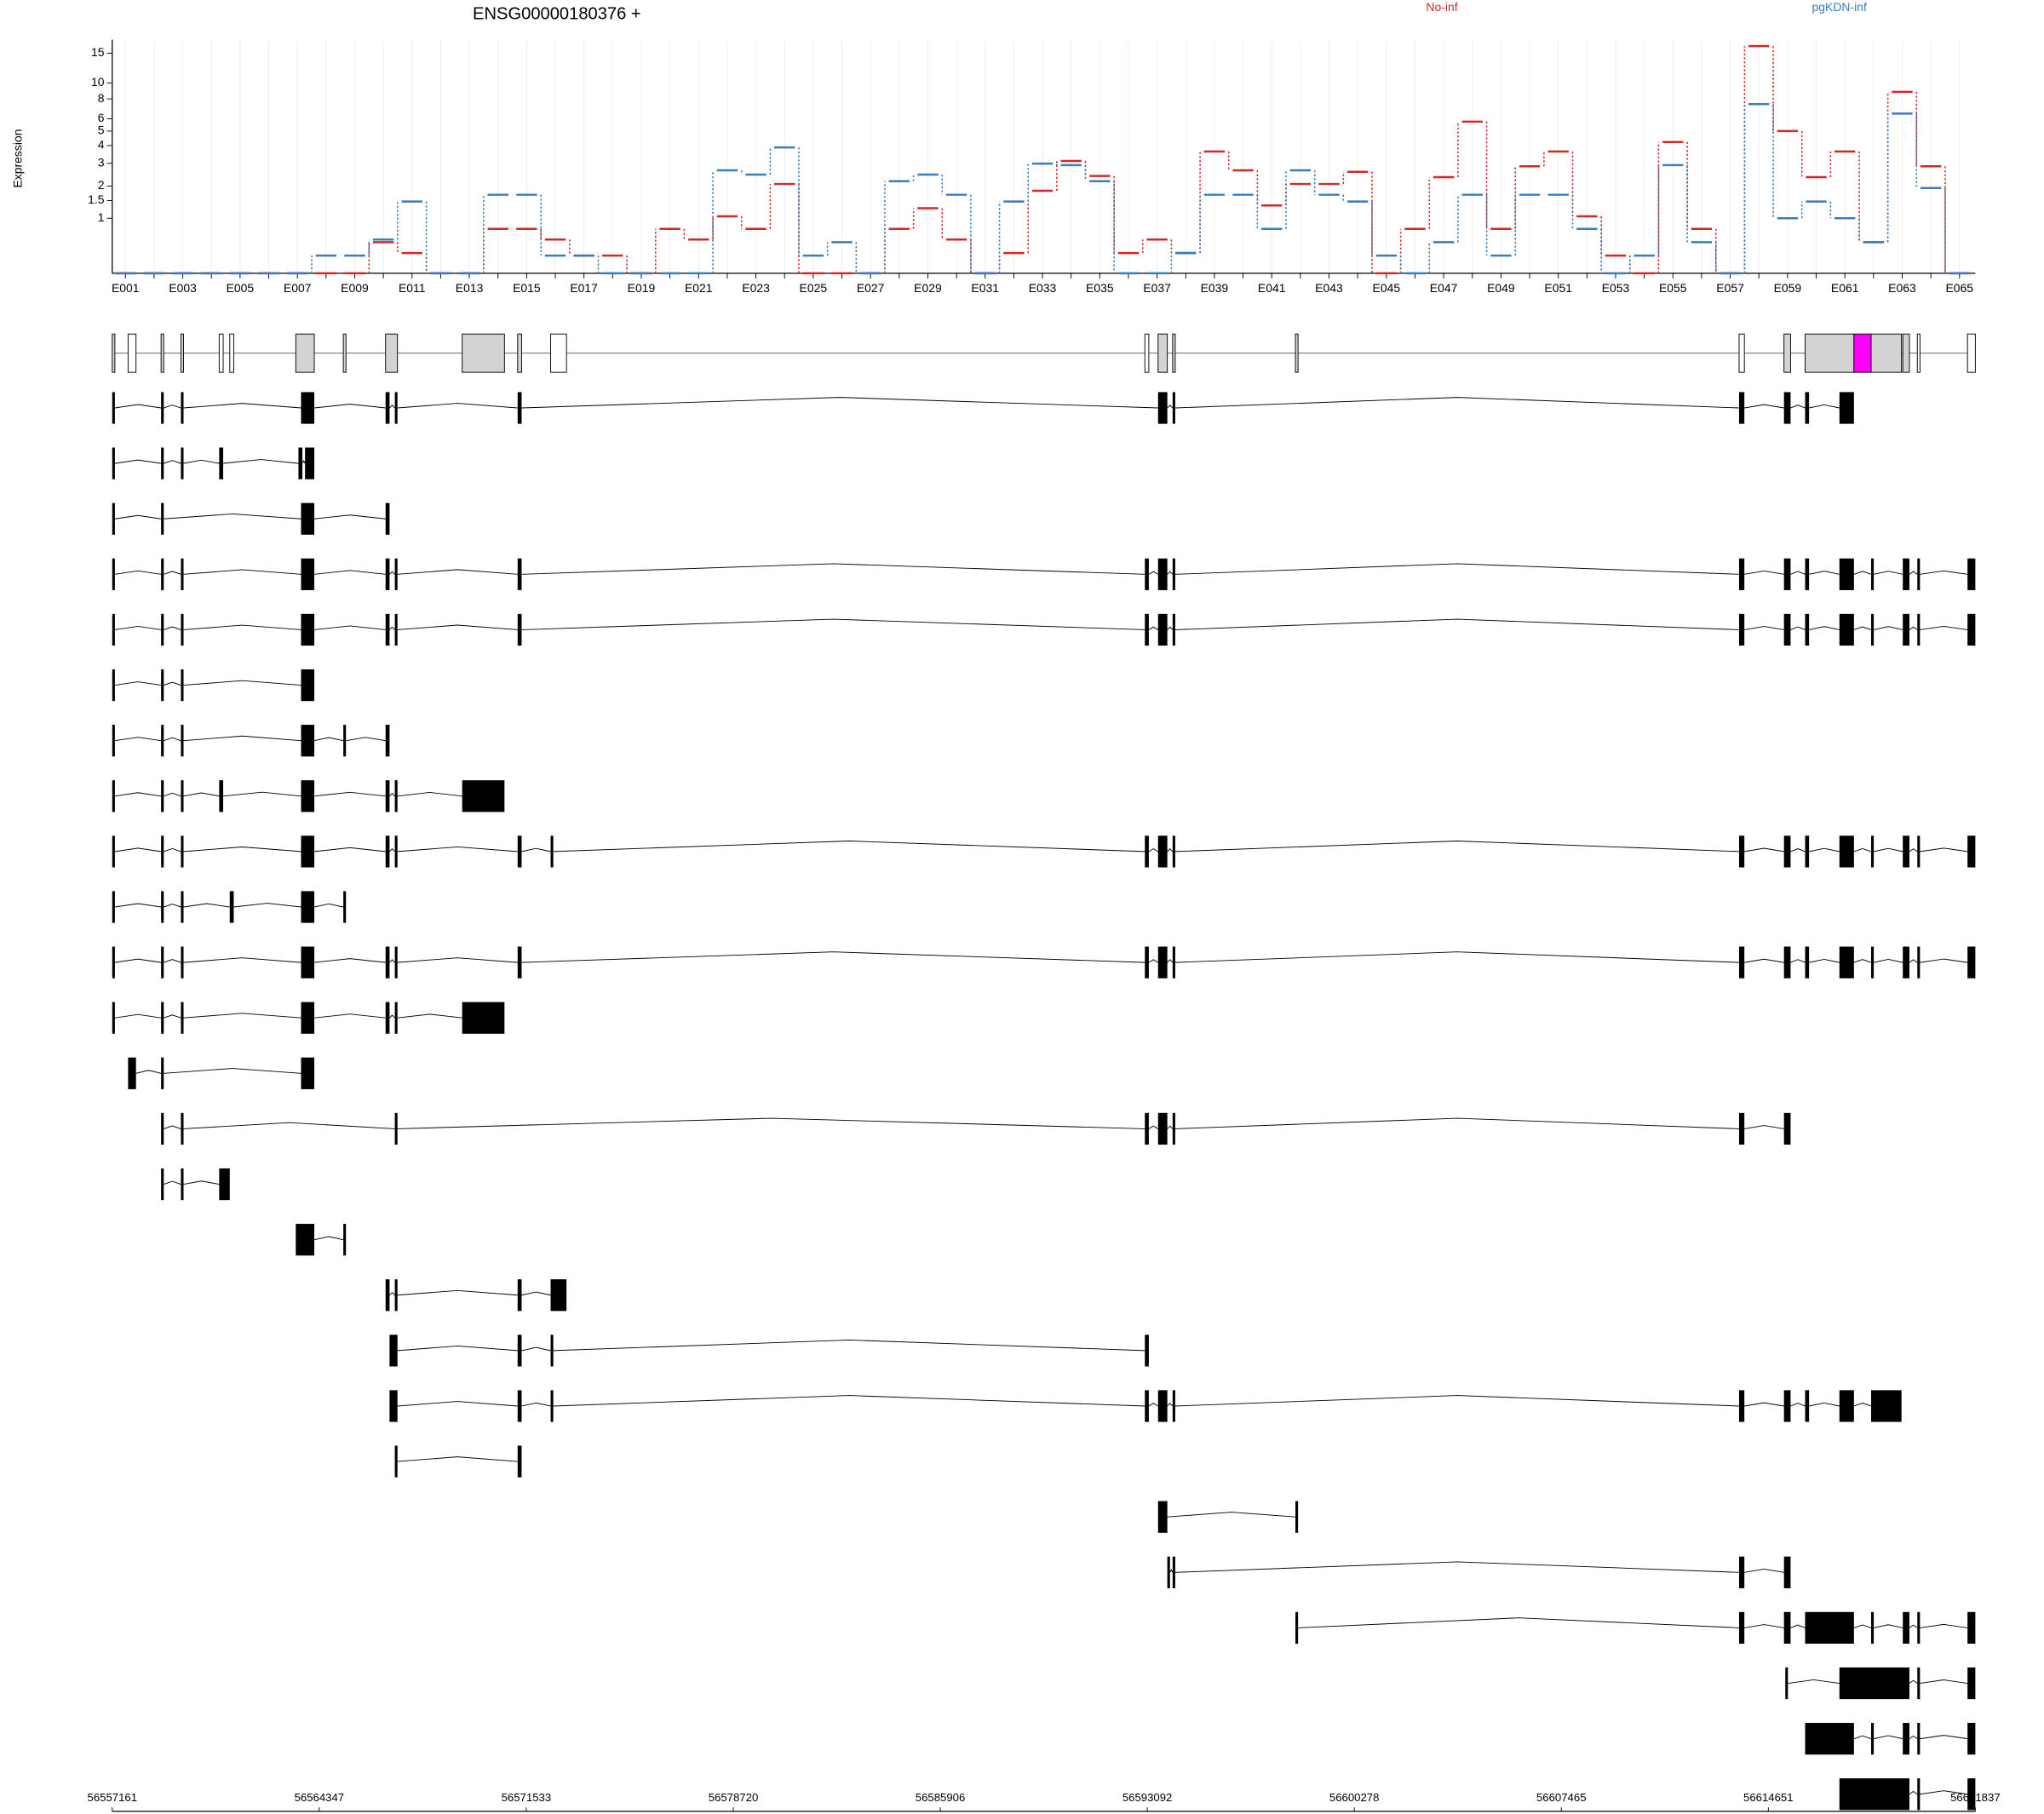 This screenshot has height=1814, width=2044. Describe the element at coordinates (101, 185) in the screenshot. I see `y-tick-label: 2` at that location.